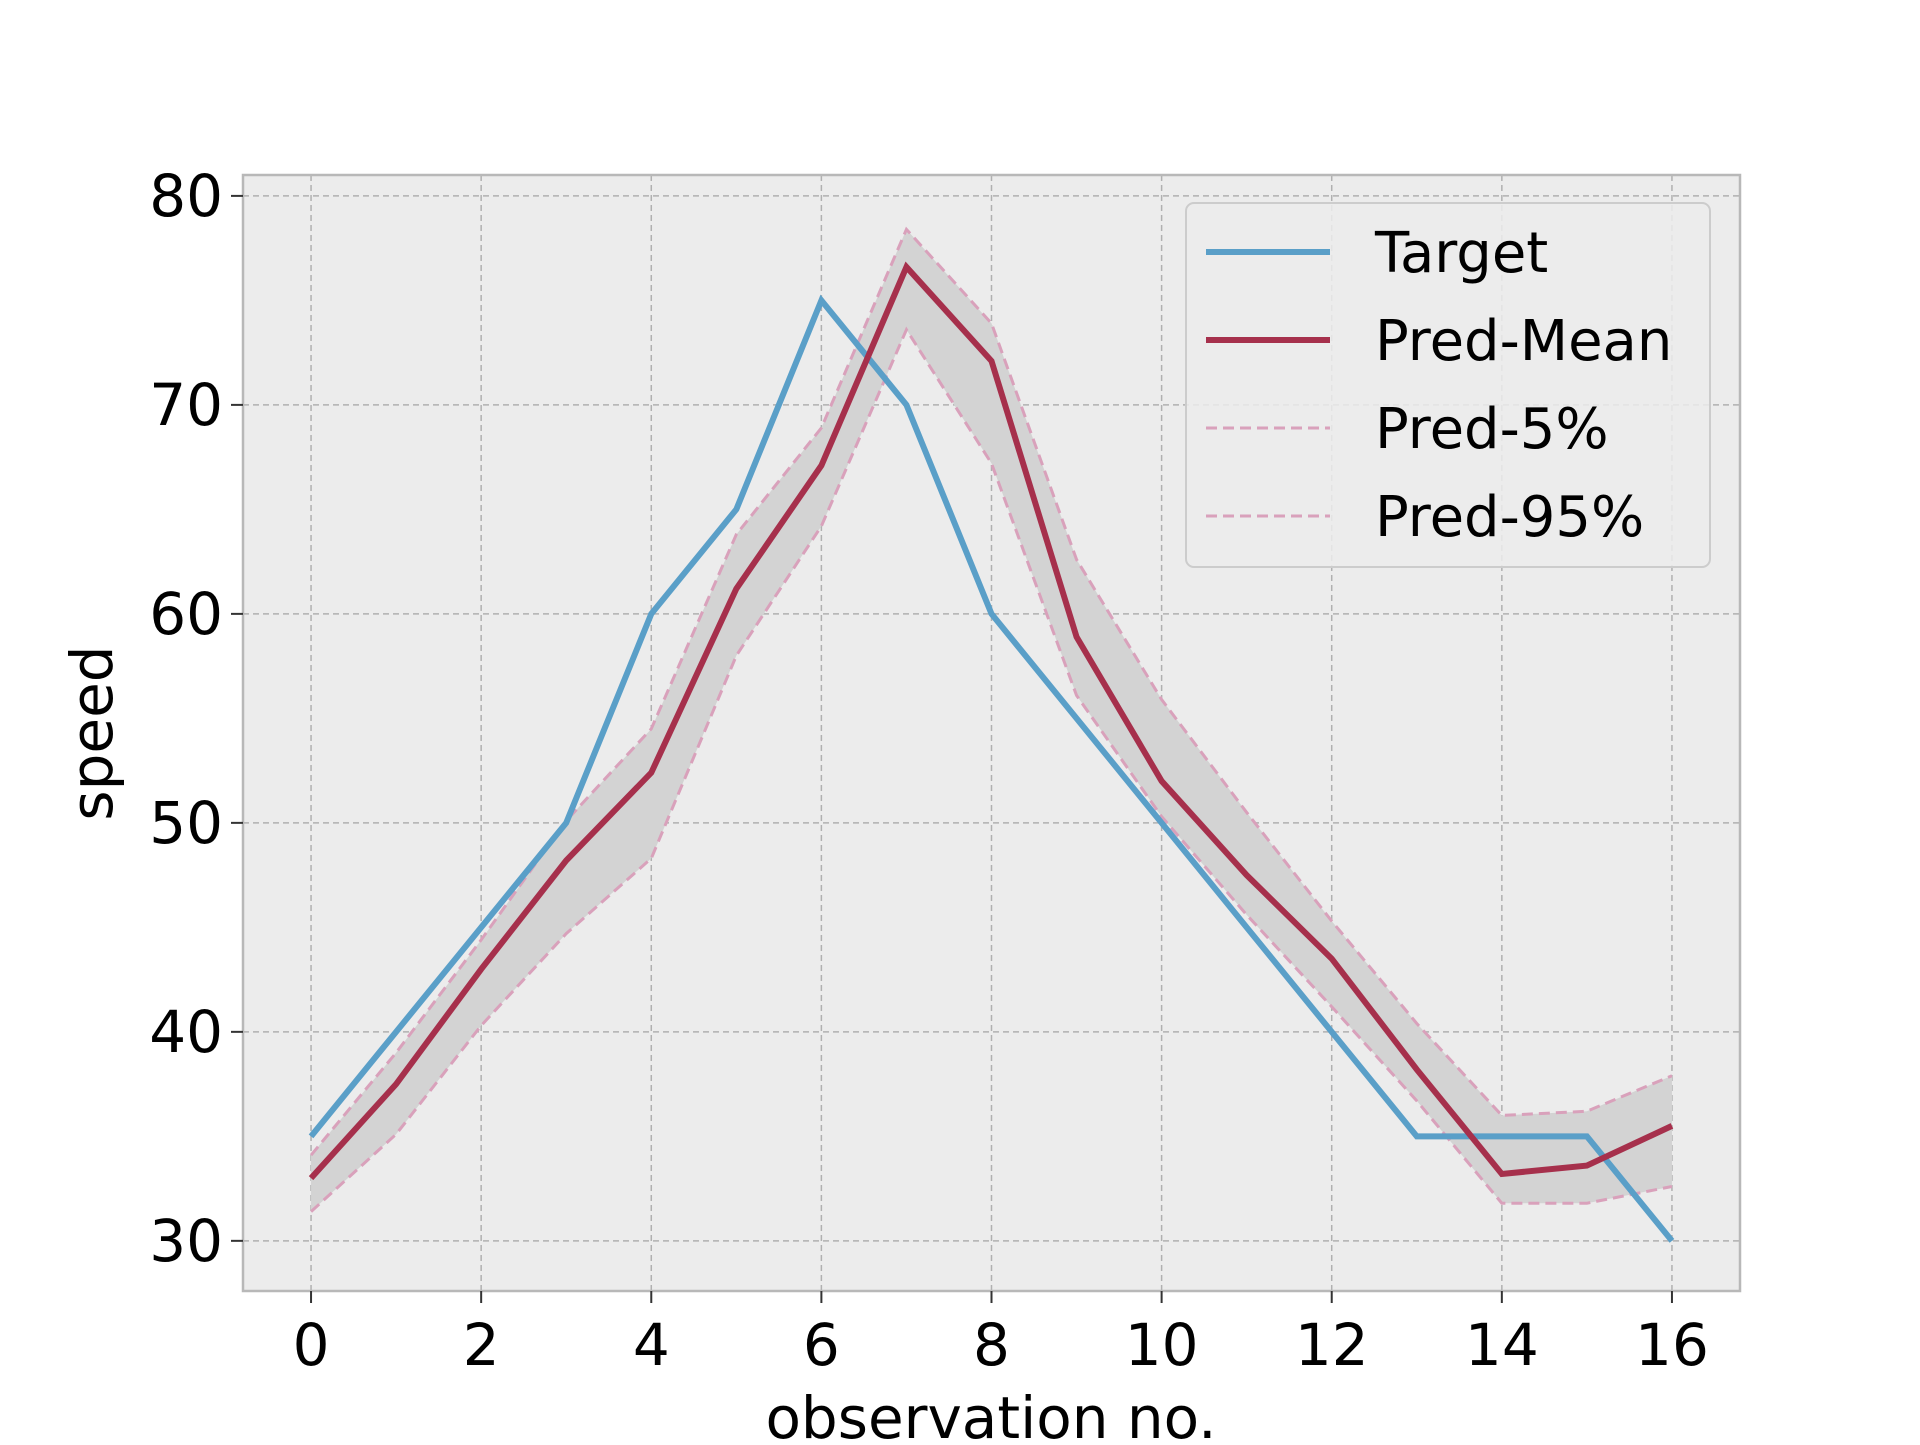 This screenshot has height=1445, width=1920. What do you see at coordinates (481, 1345) in the screenshot?
I see `x-tick-label: 2` at bounding box center [481, 1345].